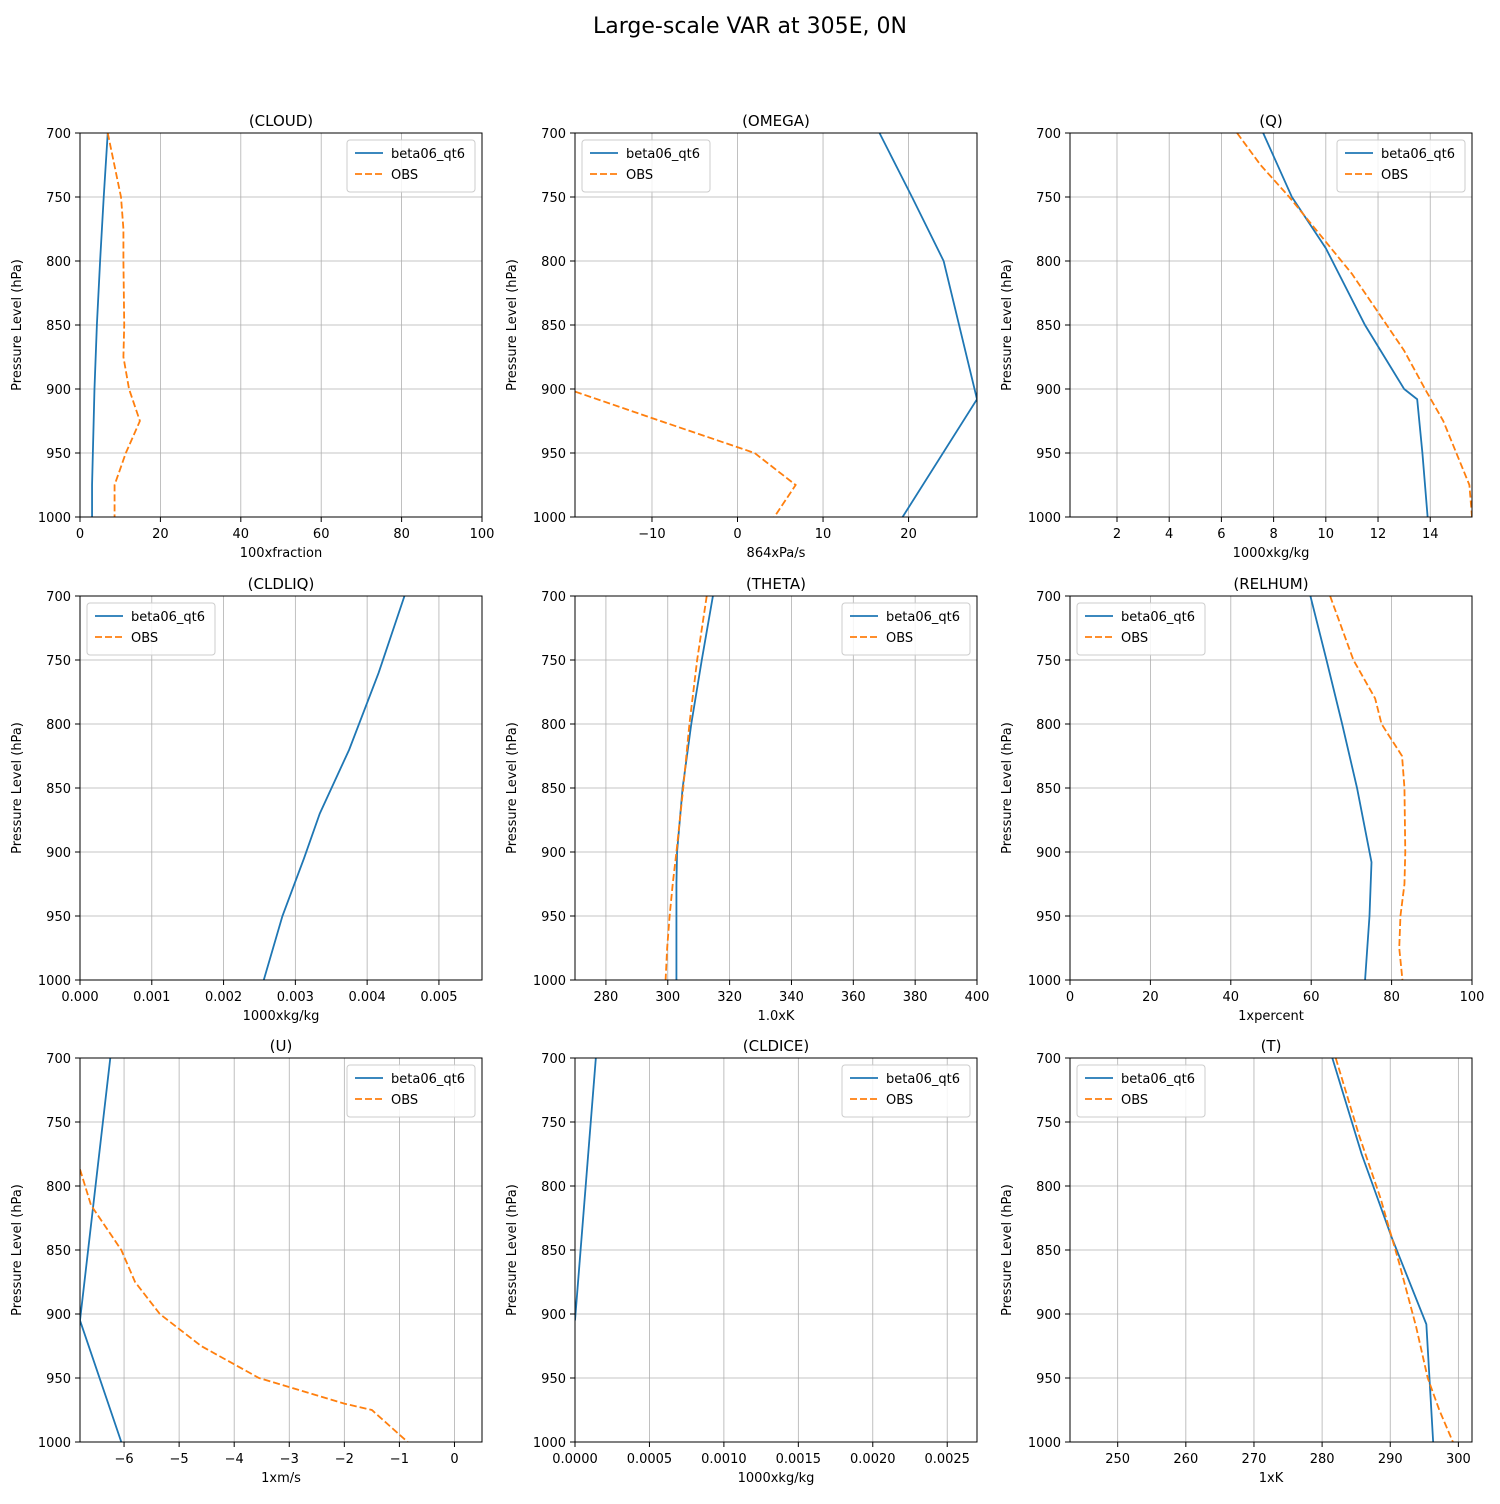  I want to click on x-tick-label: 0, so click(454, 1459).